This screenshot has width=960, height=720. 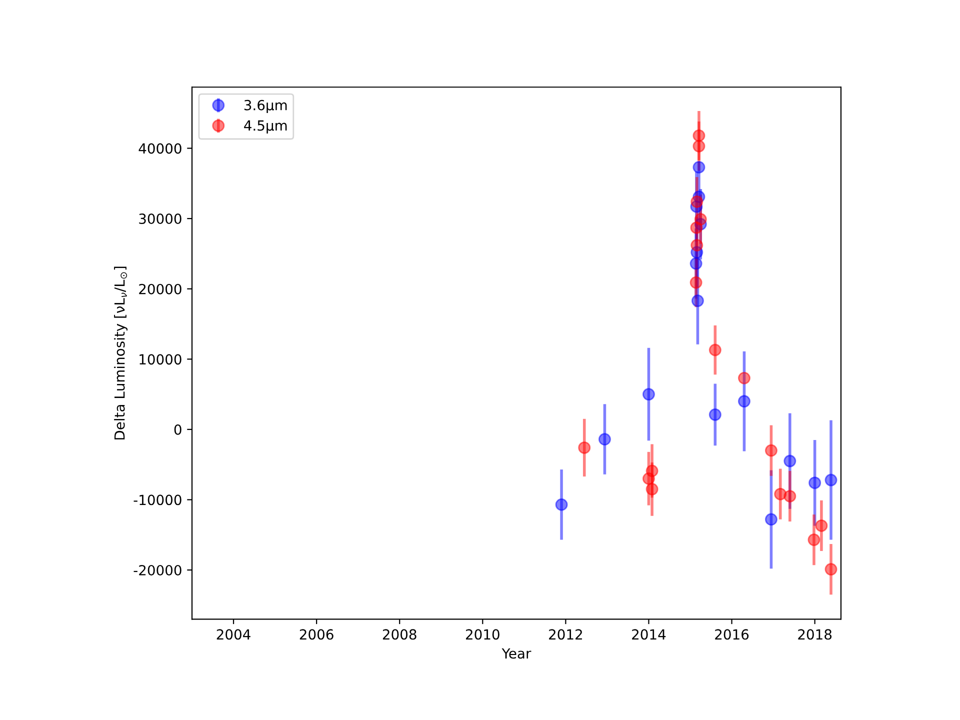 What do you see at coordinates (233, 634) in the screenshot?
I see `x-tick-label: 2004` at bounding box center [233, 634].